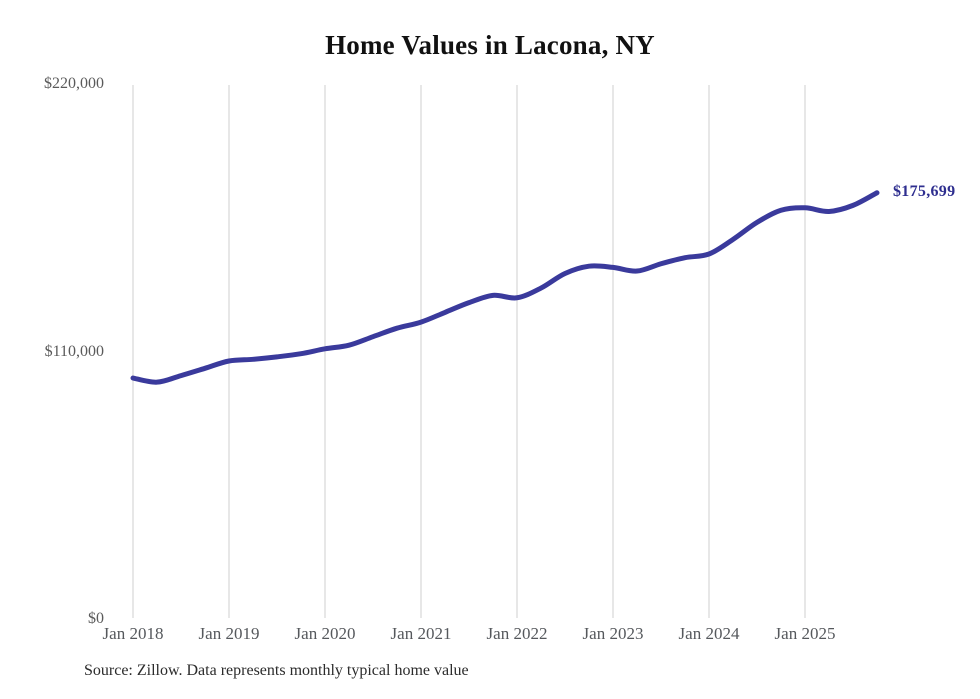 Image resolution: width=980 pixels, height=699 pixels. I want to click on x-tick-label-2024-01: Jan 2024, so click(709, 633).